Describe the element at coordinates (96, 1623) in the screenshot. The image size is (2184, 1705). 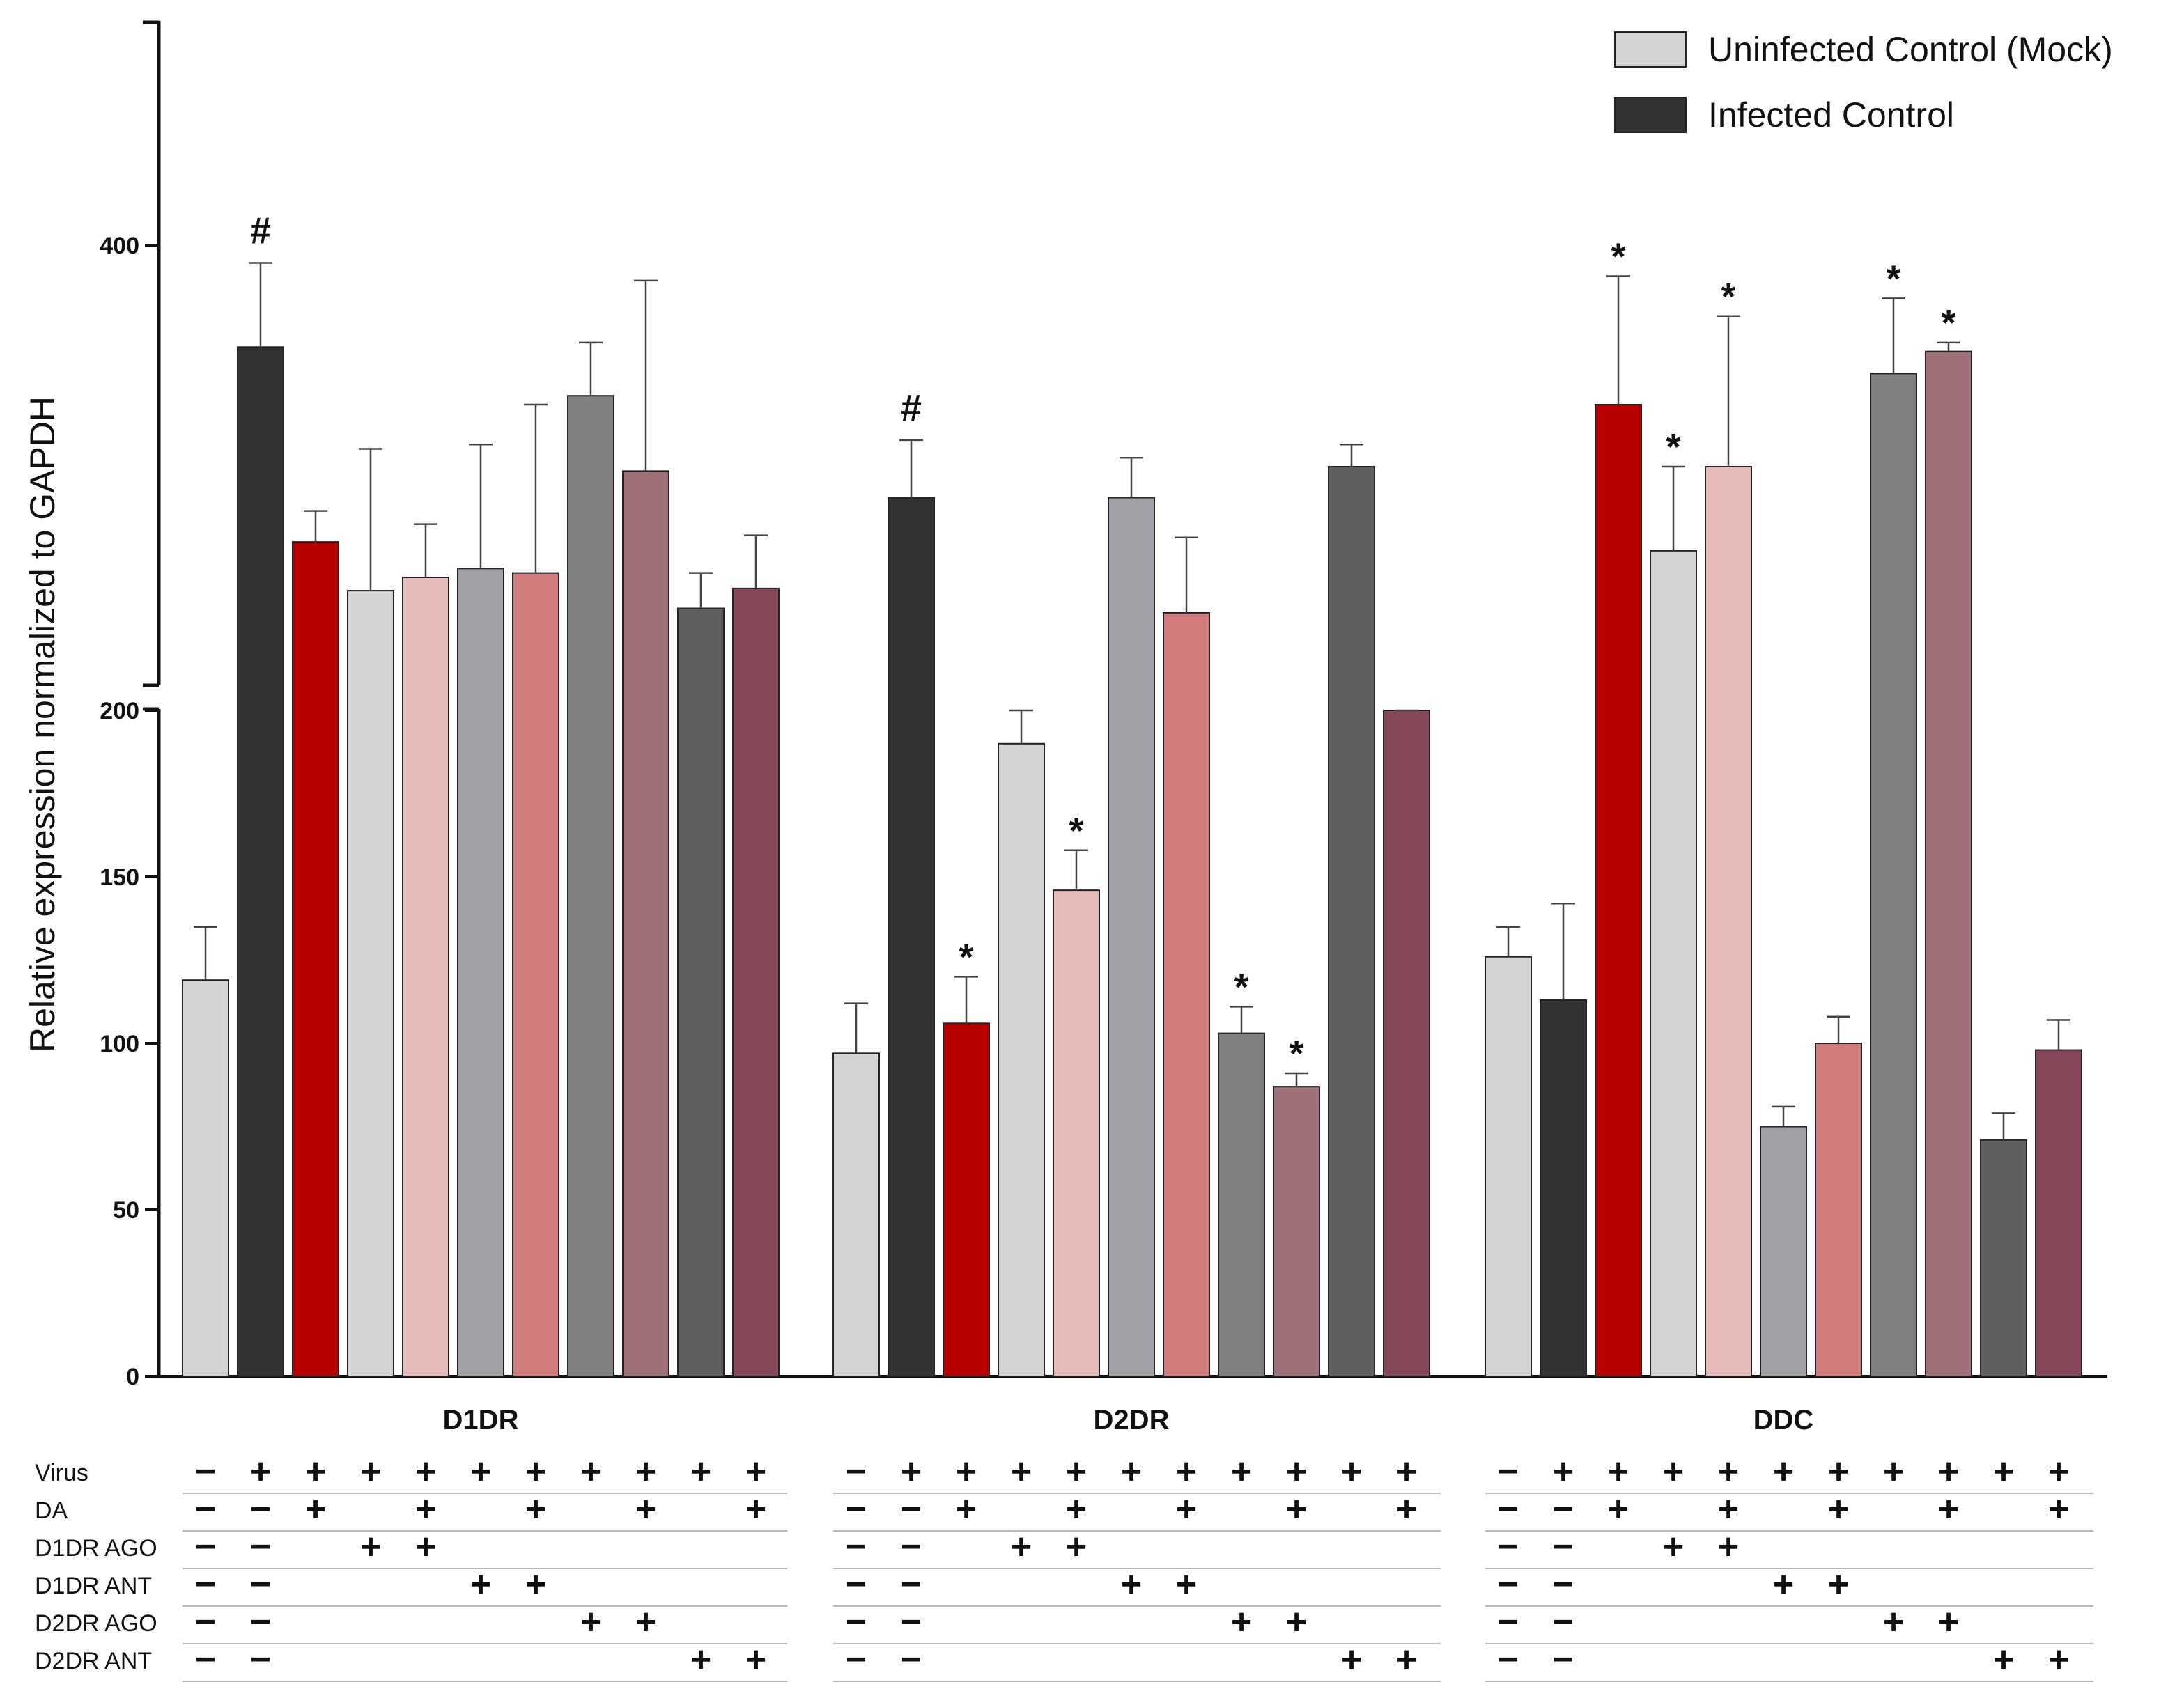
I see `condition-row-label: D2DR AGO` at that location.